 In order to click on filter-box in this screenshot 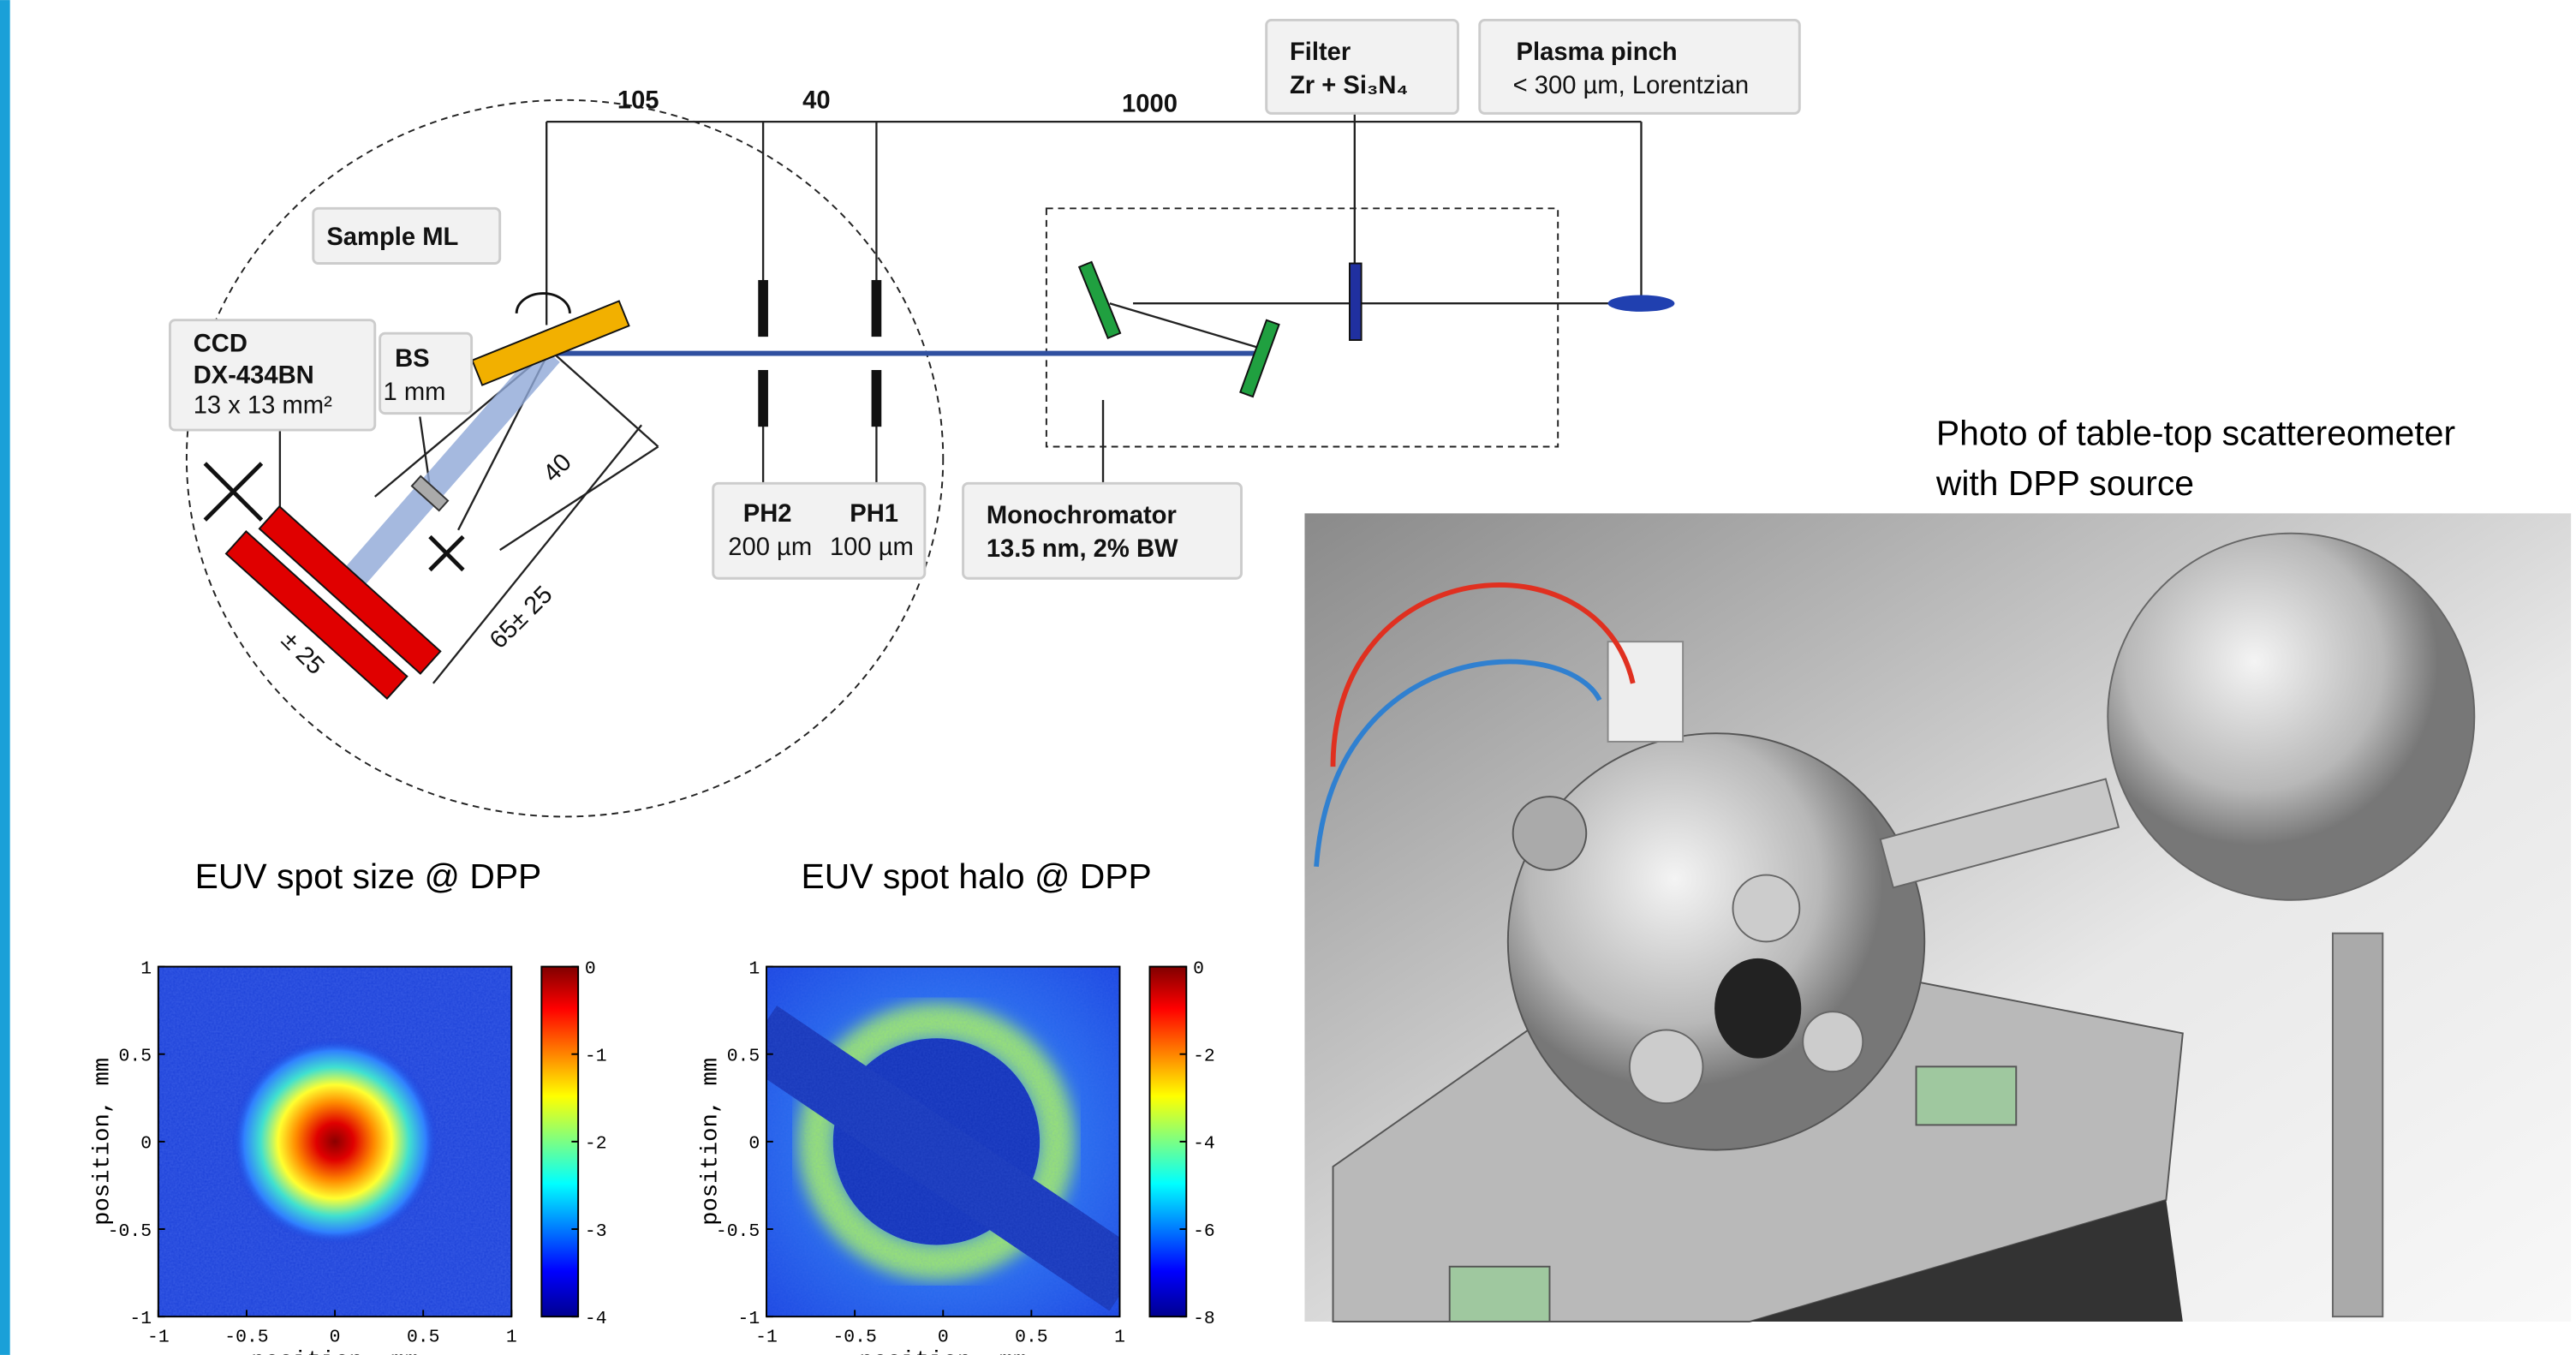, I will do `click(1362, 66)`.